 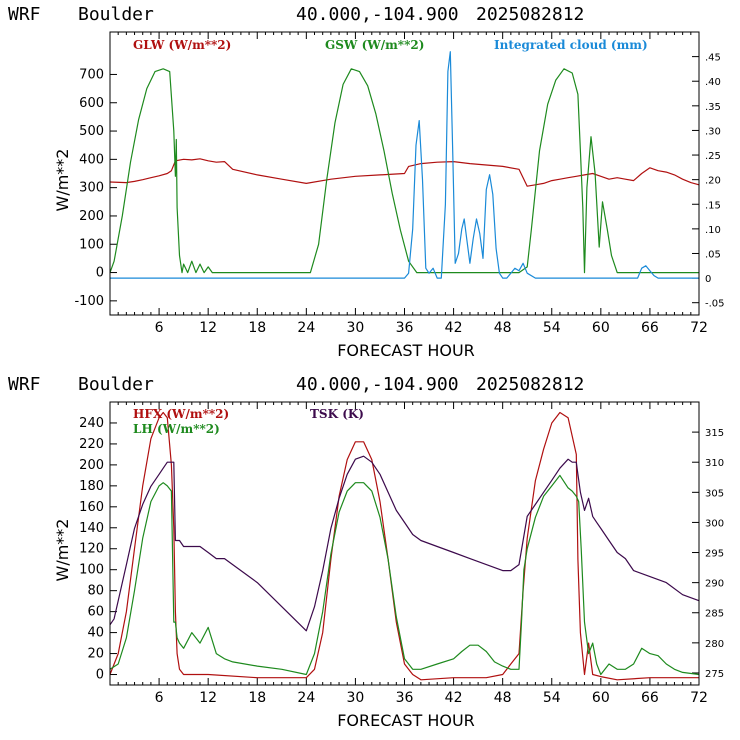 I want to click on y2-tick-label: 310, so click(x=714, y=463).